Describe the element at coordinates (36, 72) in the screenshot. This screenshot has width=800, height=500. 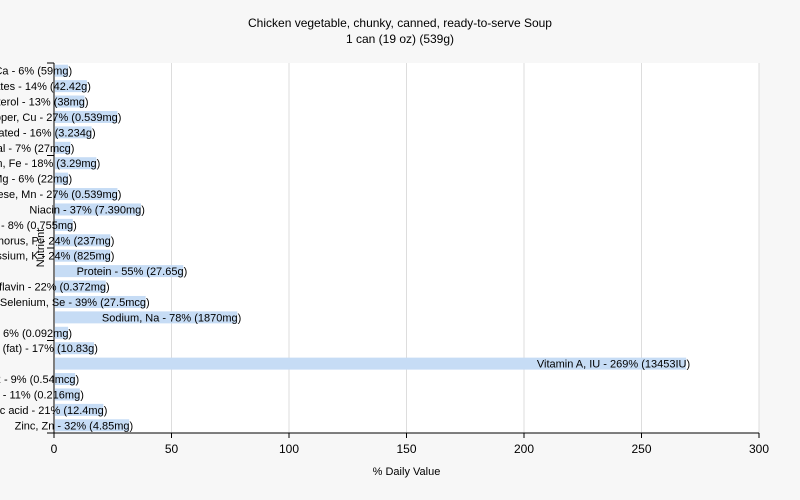
I see `bar-label: Calcium, Ca - 6% (59mg)` at that location.